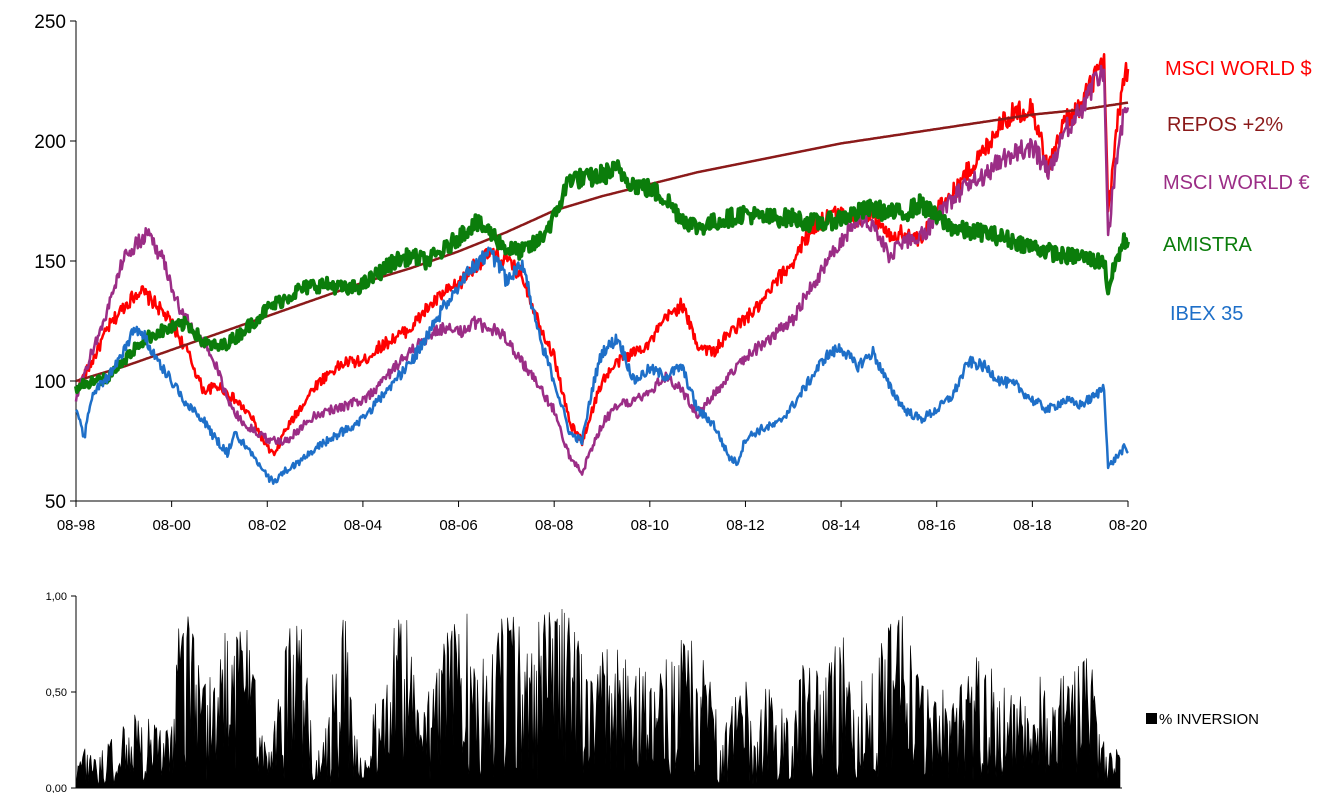 The height and width of the screenshot is (798, 1340). What do you see at coordinates (50, 22) in the screenshot?
I see `y-tick-label: 250` at bounding box center [50, 22].